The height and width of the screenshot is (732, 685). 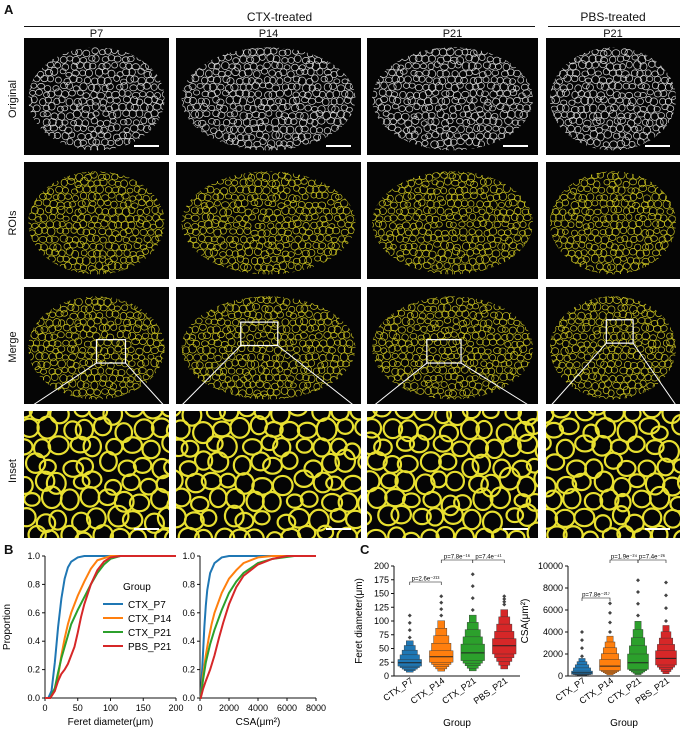 What do you see at coordinates (624, 557) in the screenshot?
I see `p-value-annotation: p=1.9e⁻²⁴` at bounding box center [624, 557].